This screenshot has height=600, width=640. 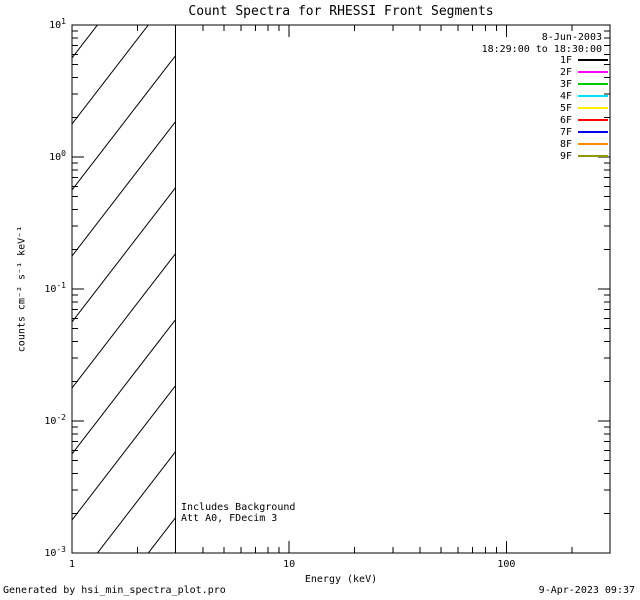 I want to click on legend-entry-label: 8F, so click(x=566, y=144).